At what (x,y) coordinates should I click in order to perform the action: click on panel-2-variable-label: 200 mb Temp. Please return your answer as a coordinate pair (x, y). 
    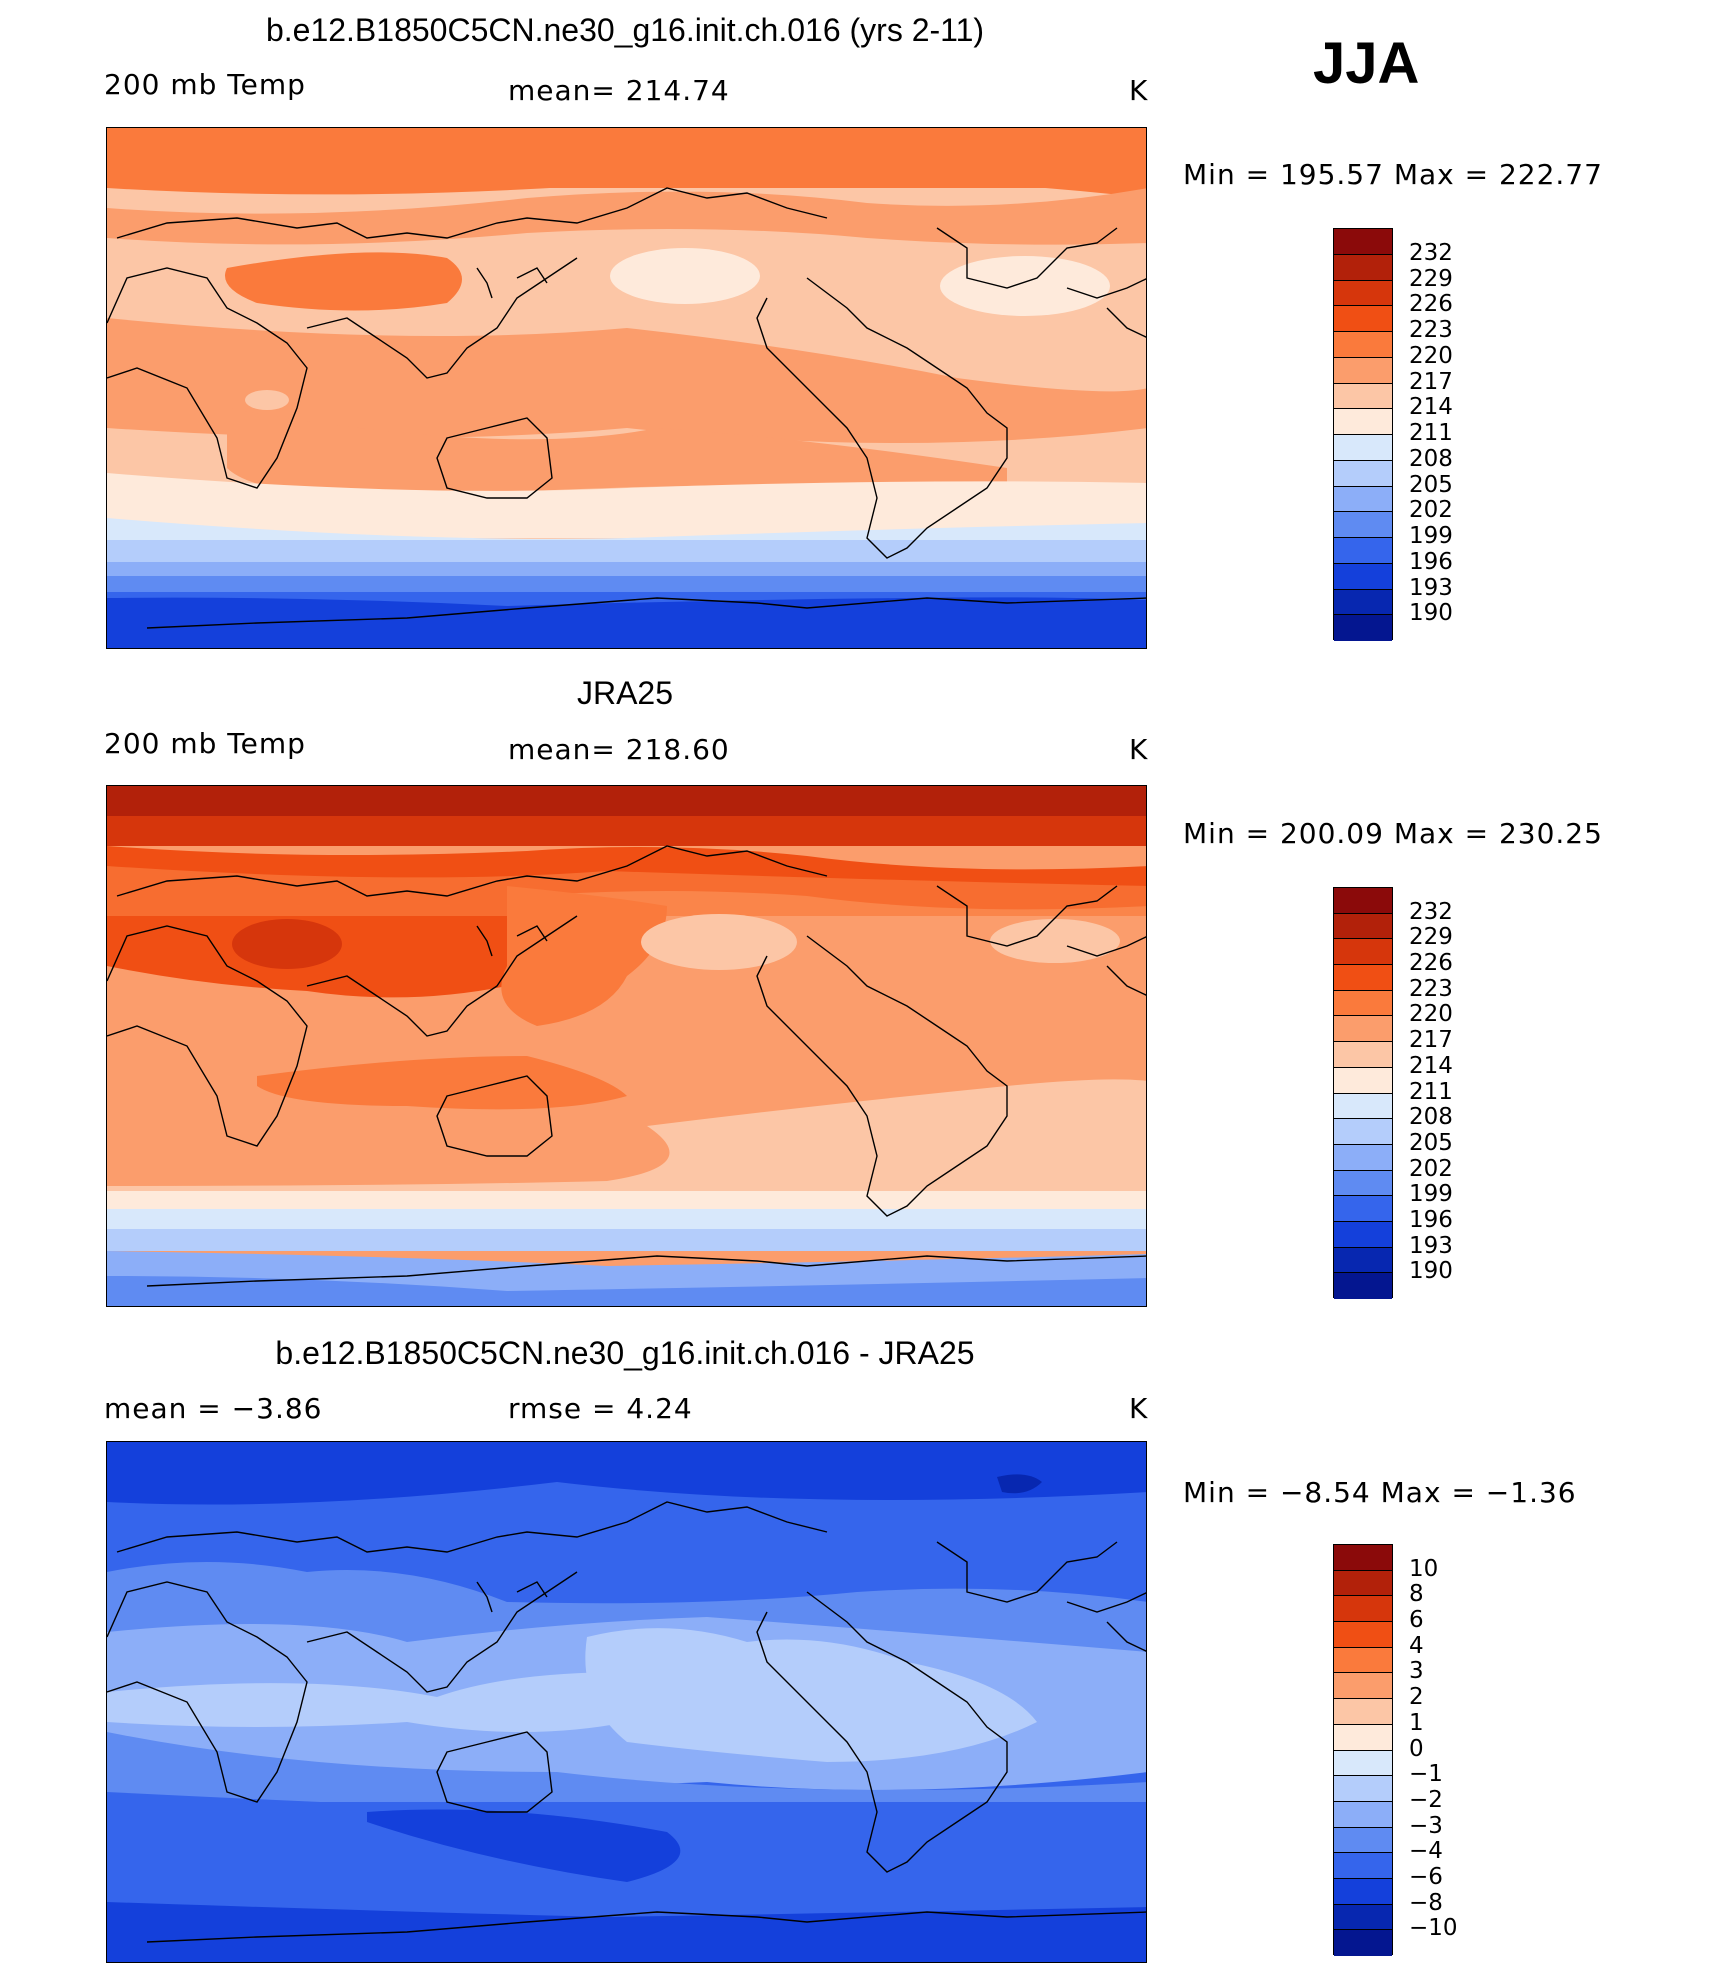
    Looking at the image, I should click on (205, 743).